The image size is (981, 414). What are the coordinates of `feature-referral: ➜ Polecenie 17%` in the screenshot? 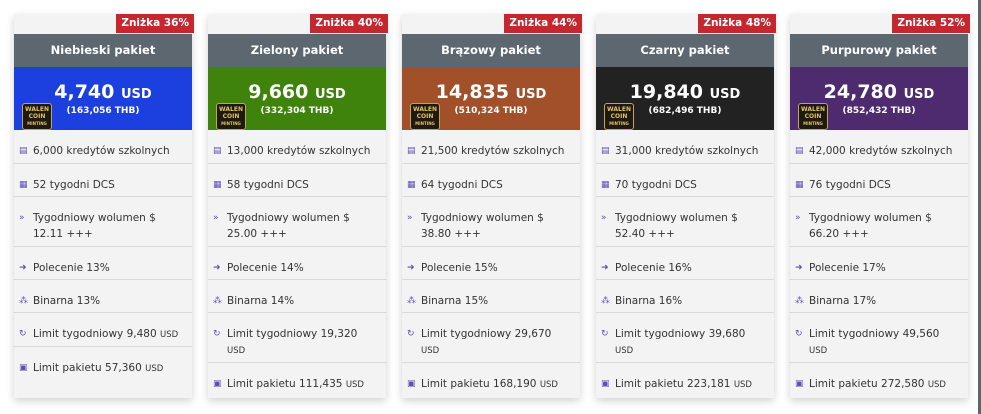 It's located at (879, 263).